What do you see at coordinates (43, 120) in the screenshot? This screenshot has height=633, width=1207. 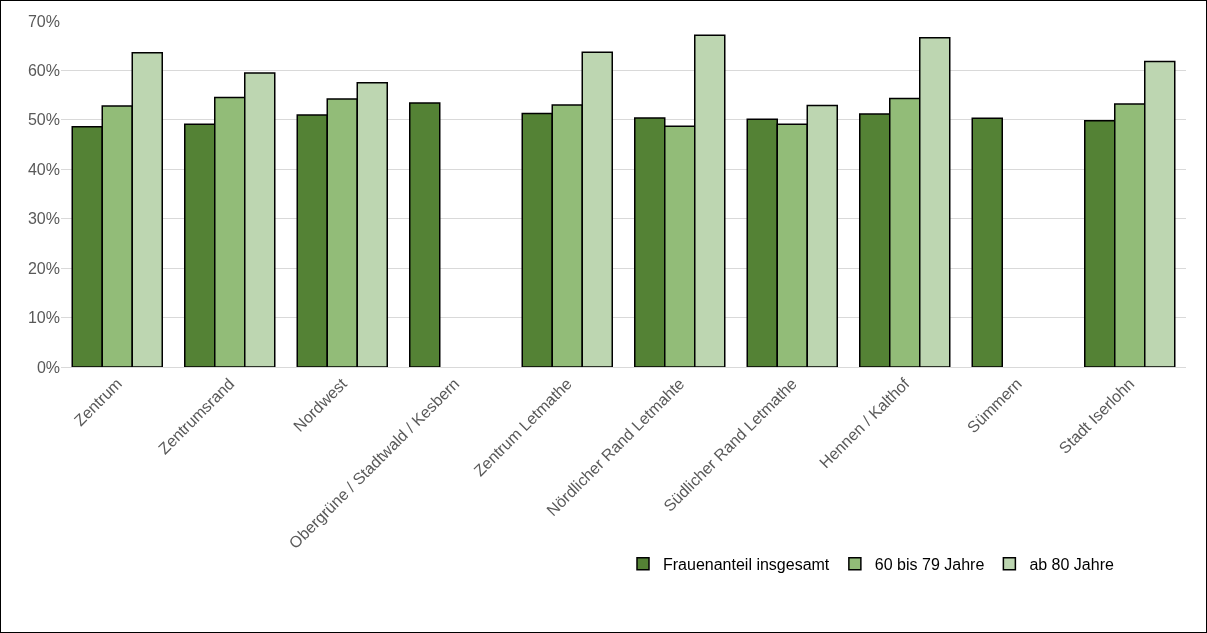 I see `y-tick-label: 50%` at bounding box center [43, 120].